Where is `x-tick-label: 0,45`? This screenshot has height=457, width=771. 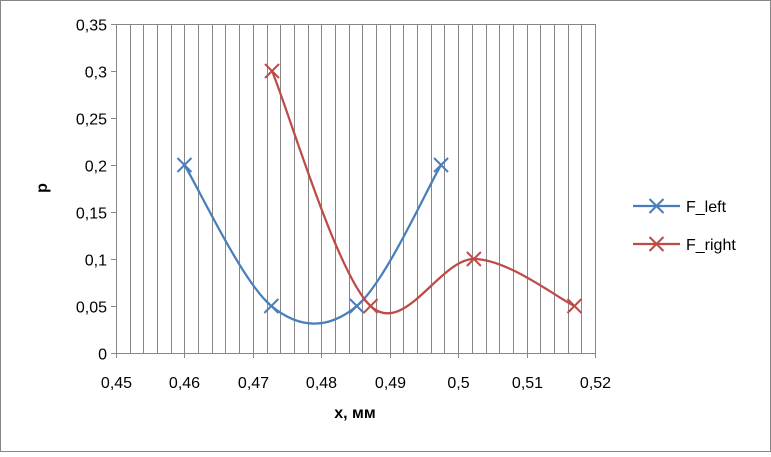 x-tick-label: 0,45 is located at coordinates (116, 383).